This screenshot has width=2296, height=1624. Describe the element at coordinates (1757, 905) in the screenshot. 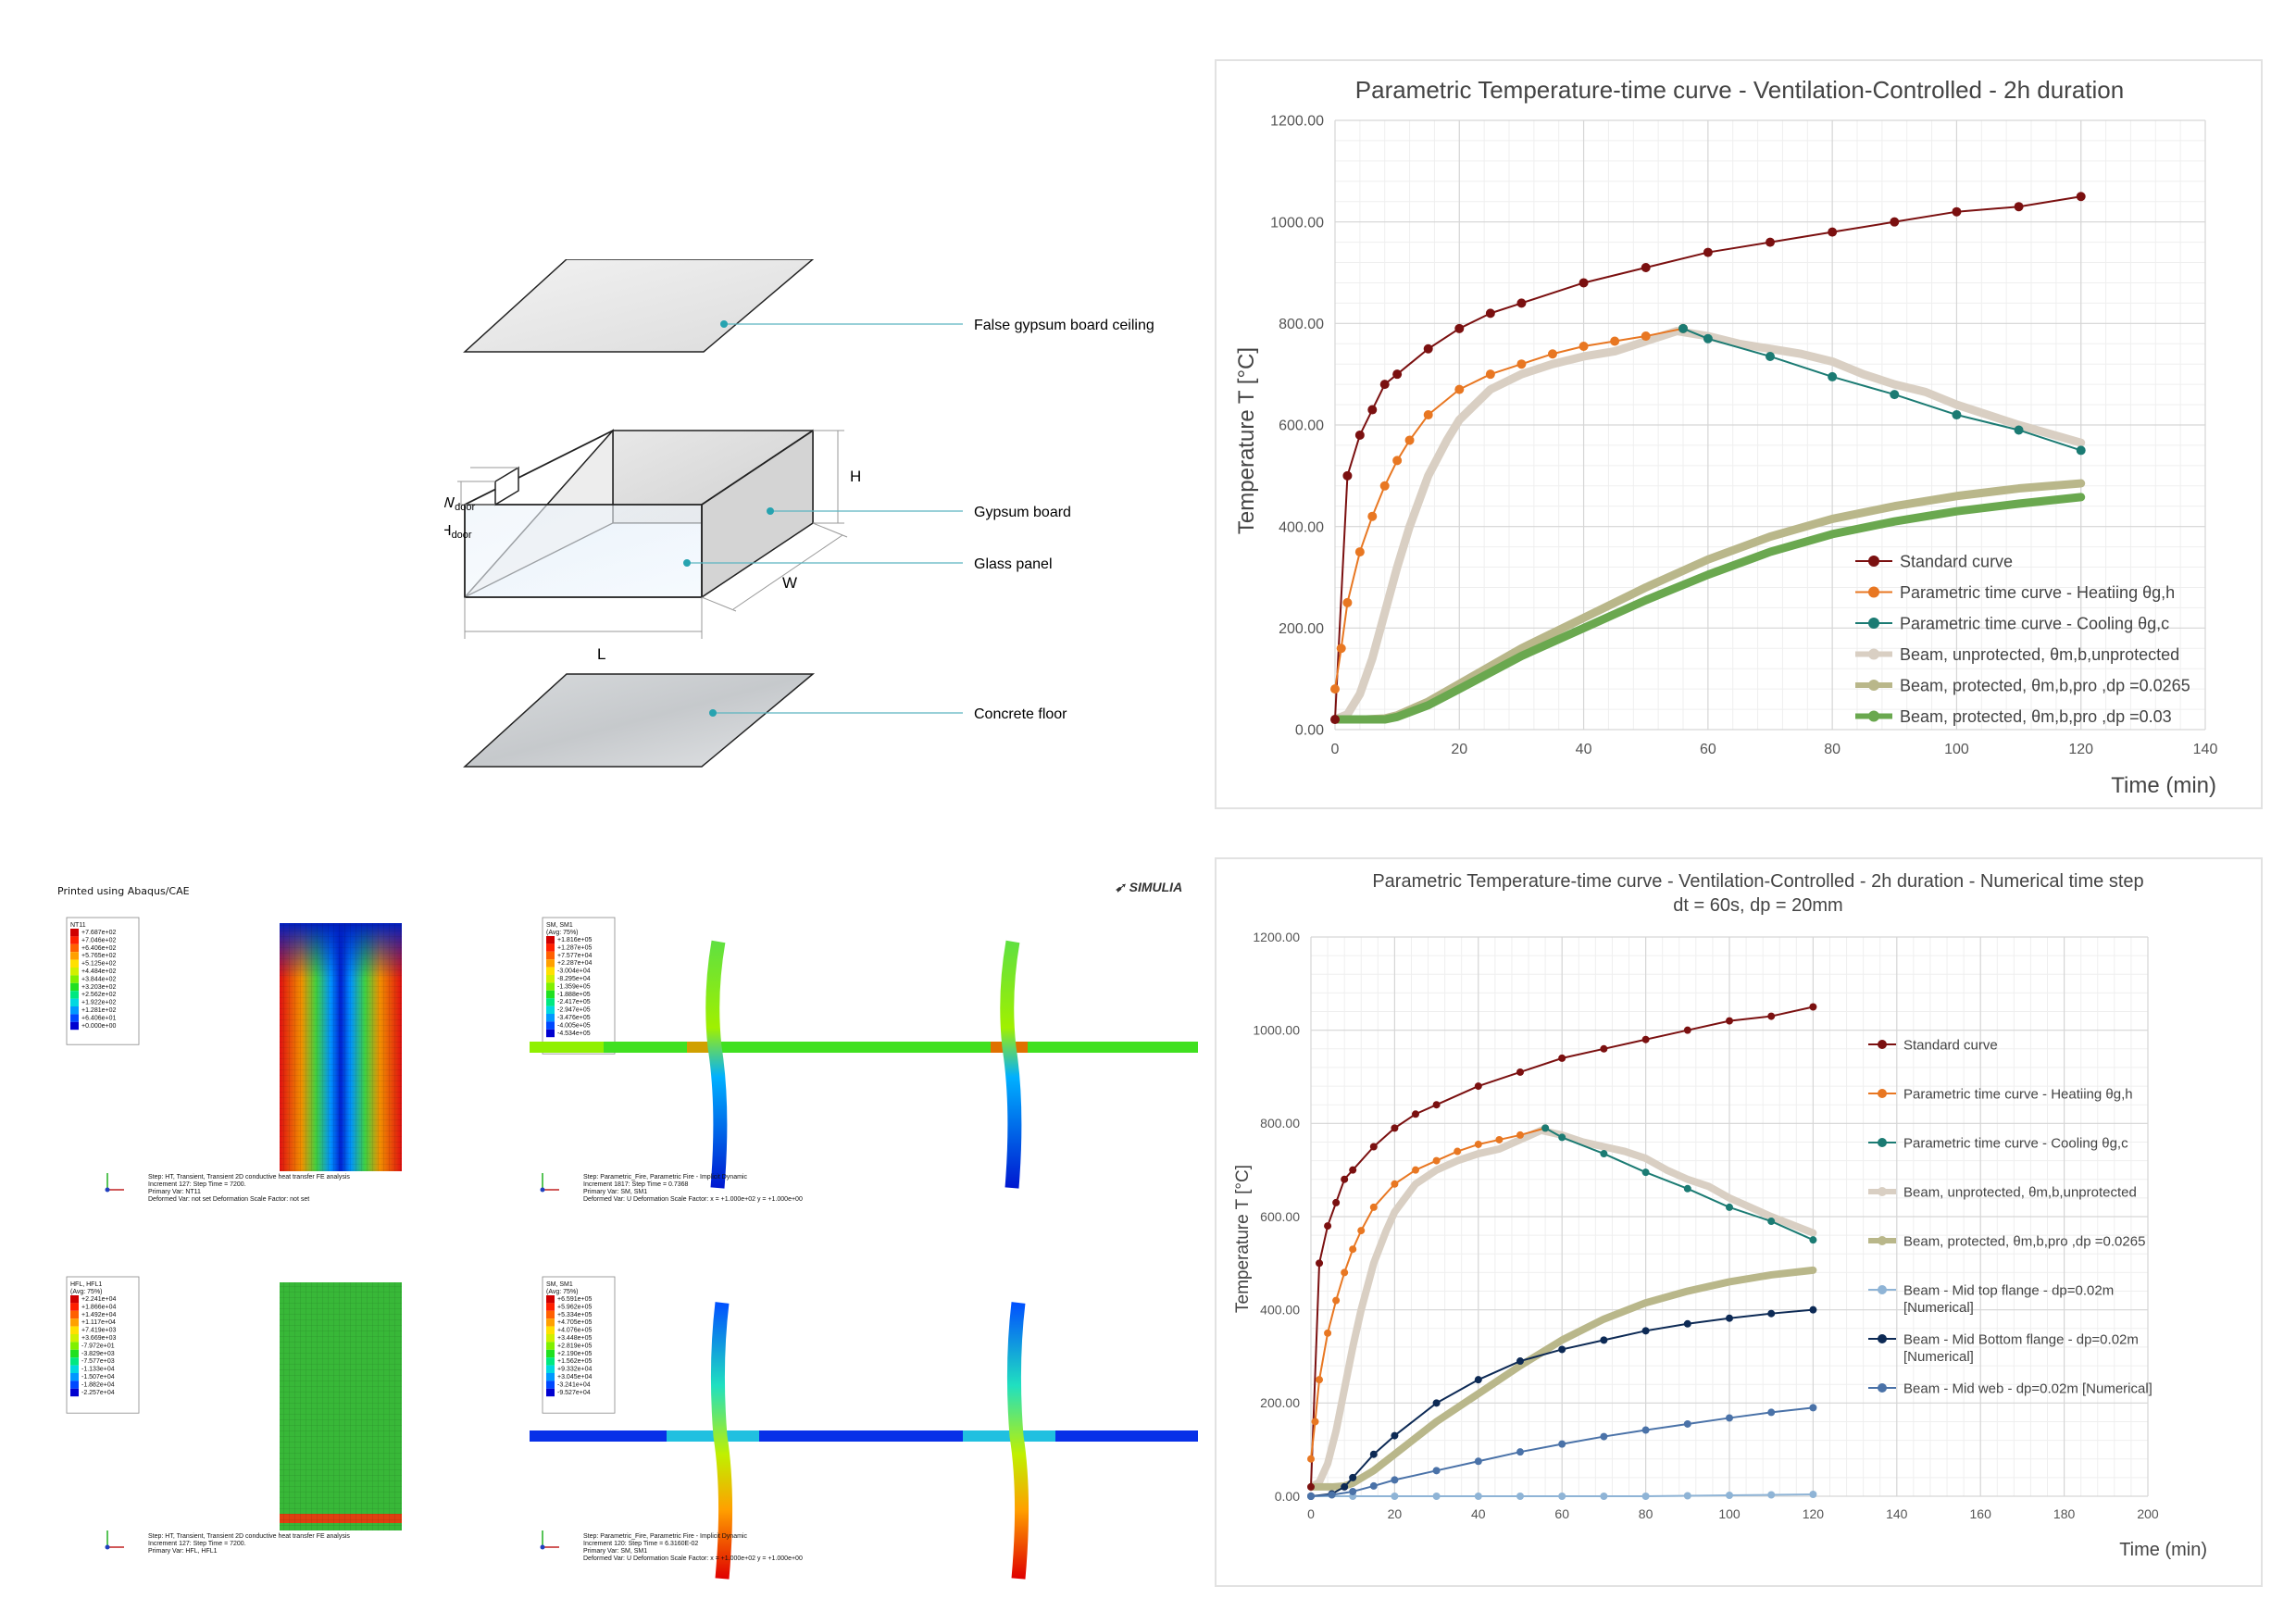

I see `chart-2-subtitle: dt = 60s, dp = 20mm` at that location.